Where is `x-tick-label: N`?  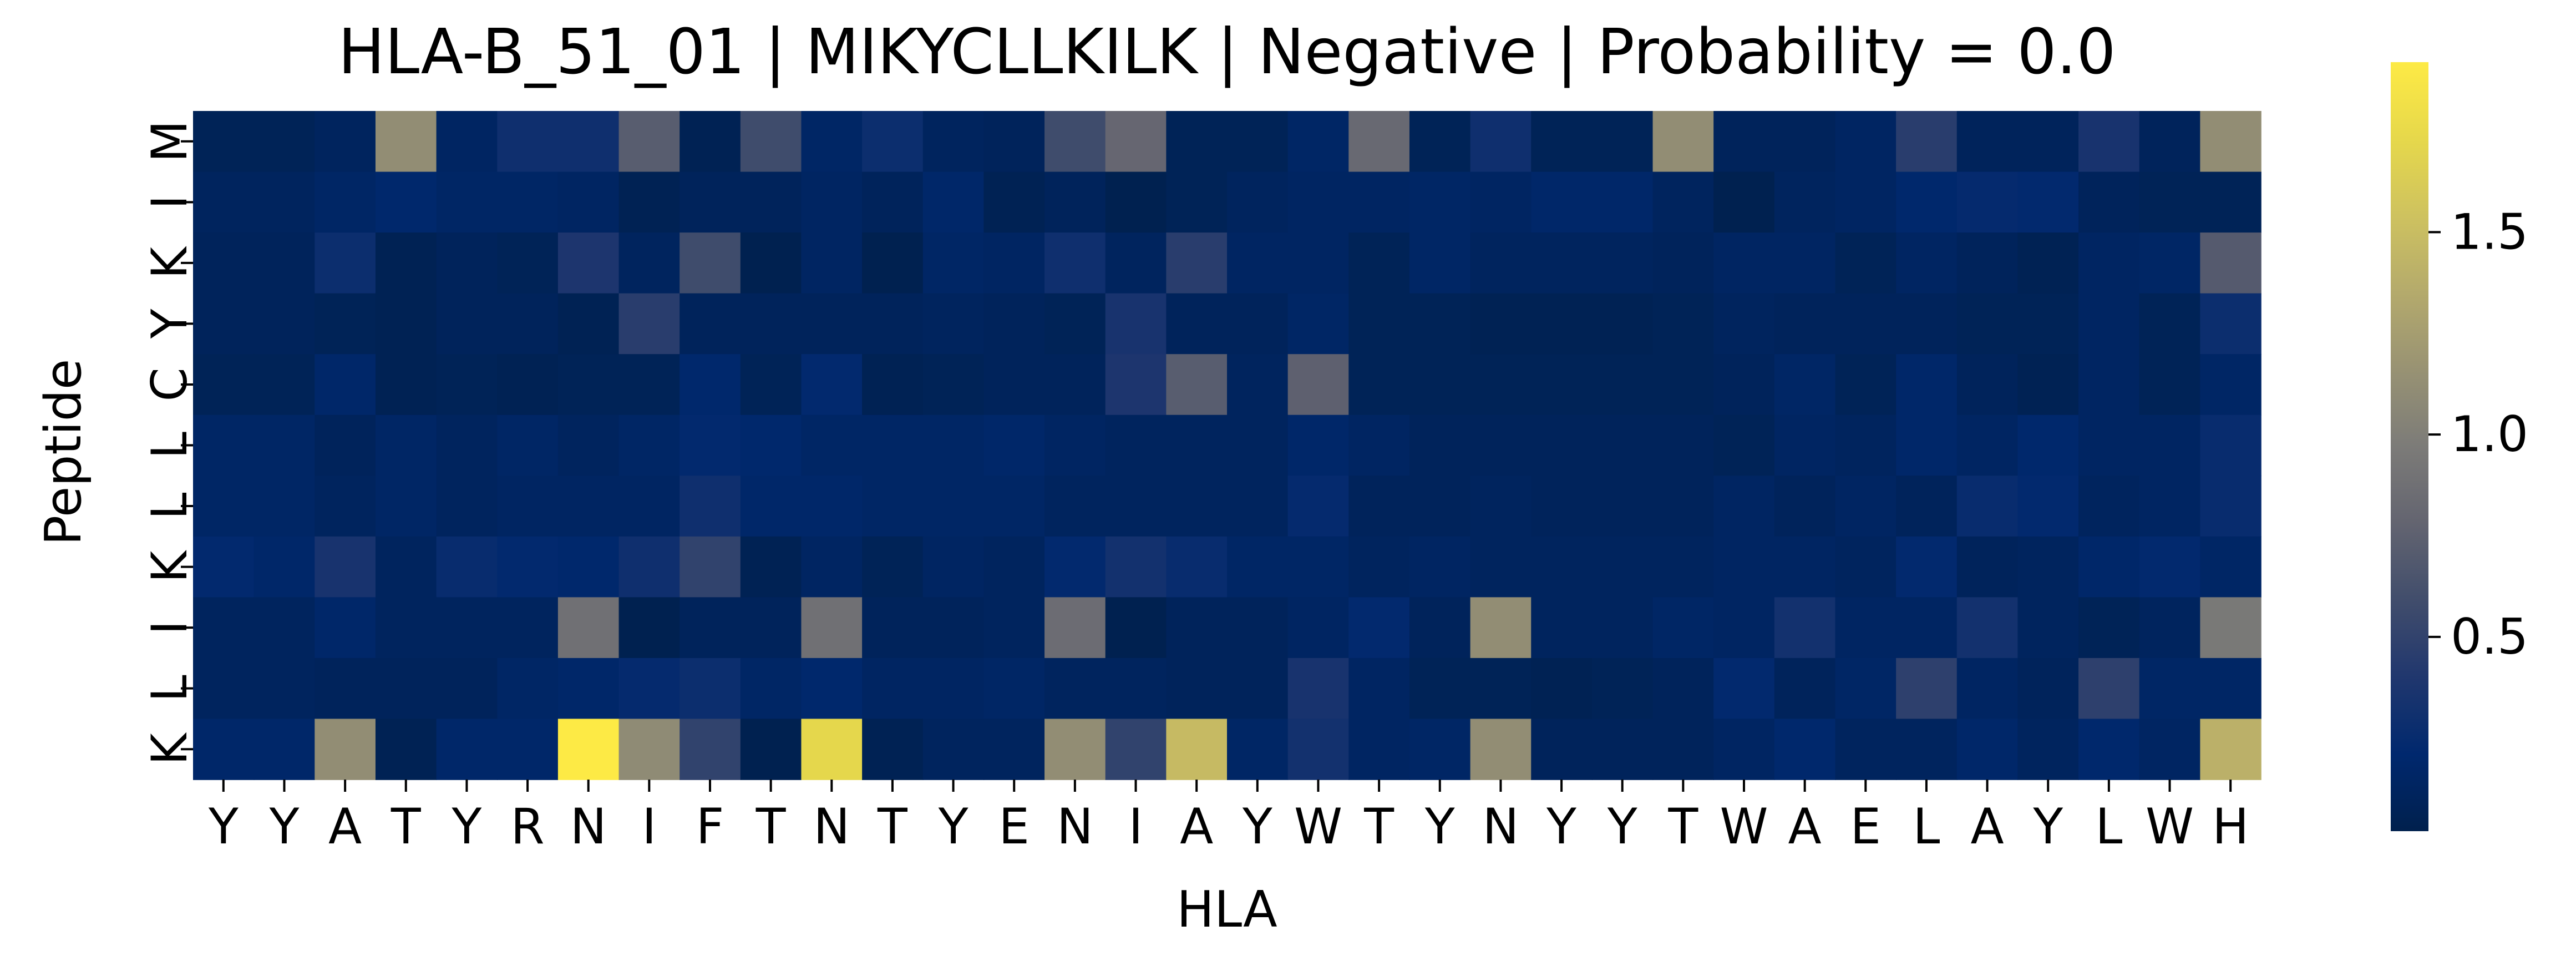
x-tick-label: N is located at coordinates (831, 826).